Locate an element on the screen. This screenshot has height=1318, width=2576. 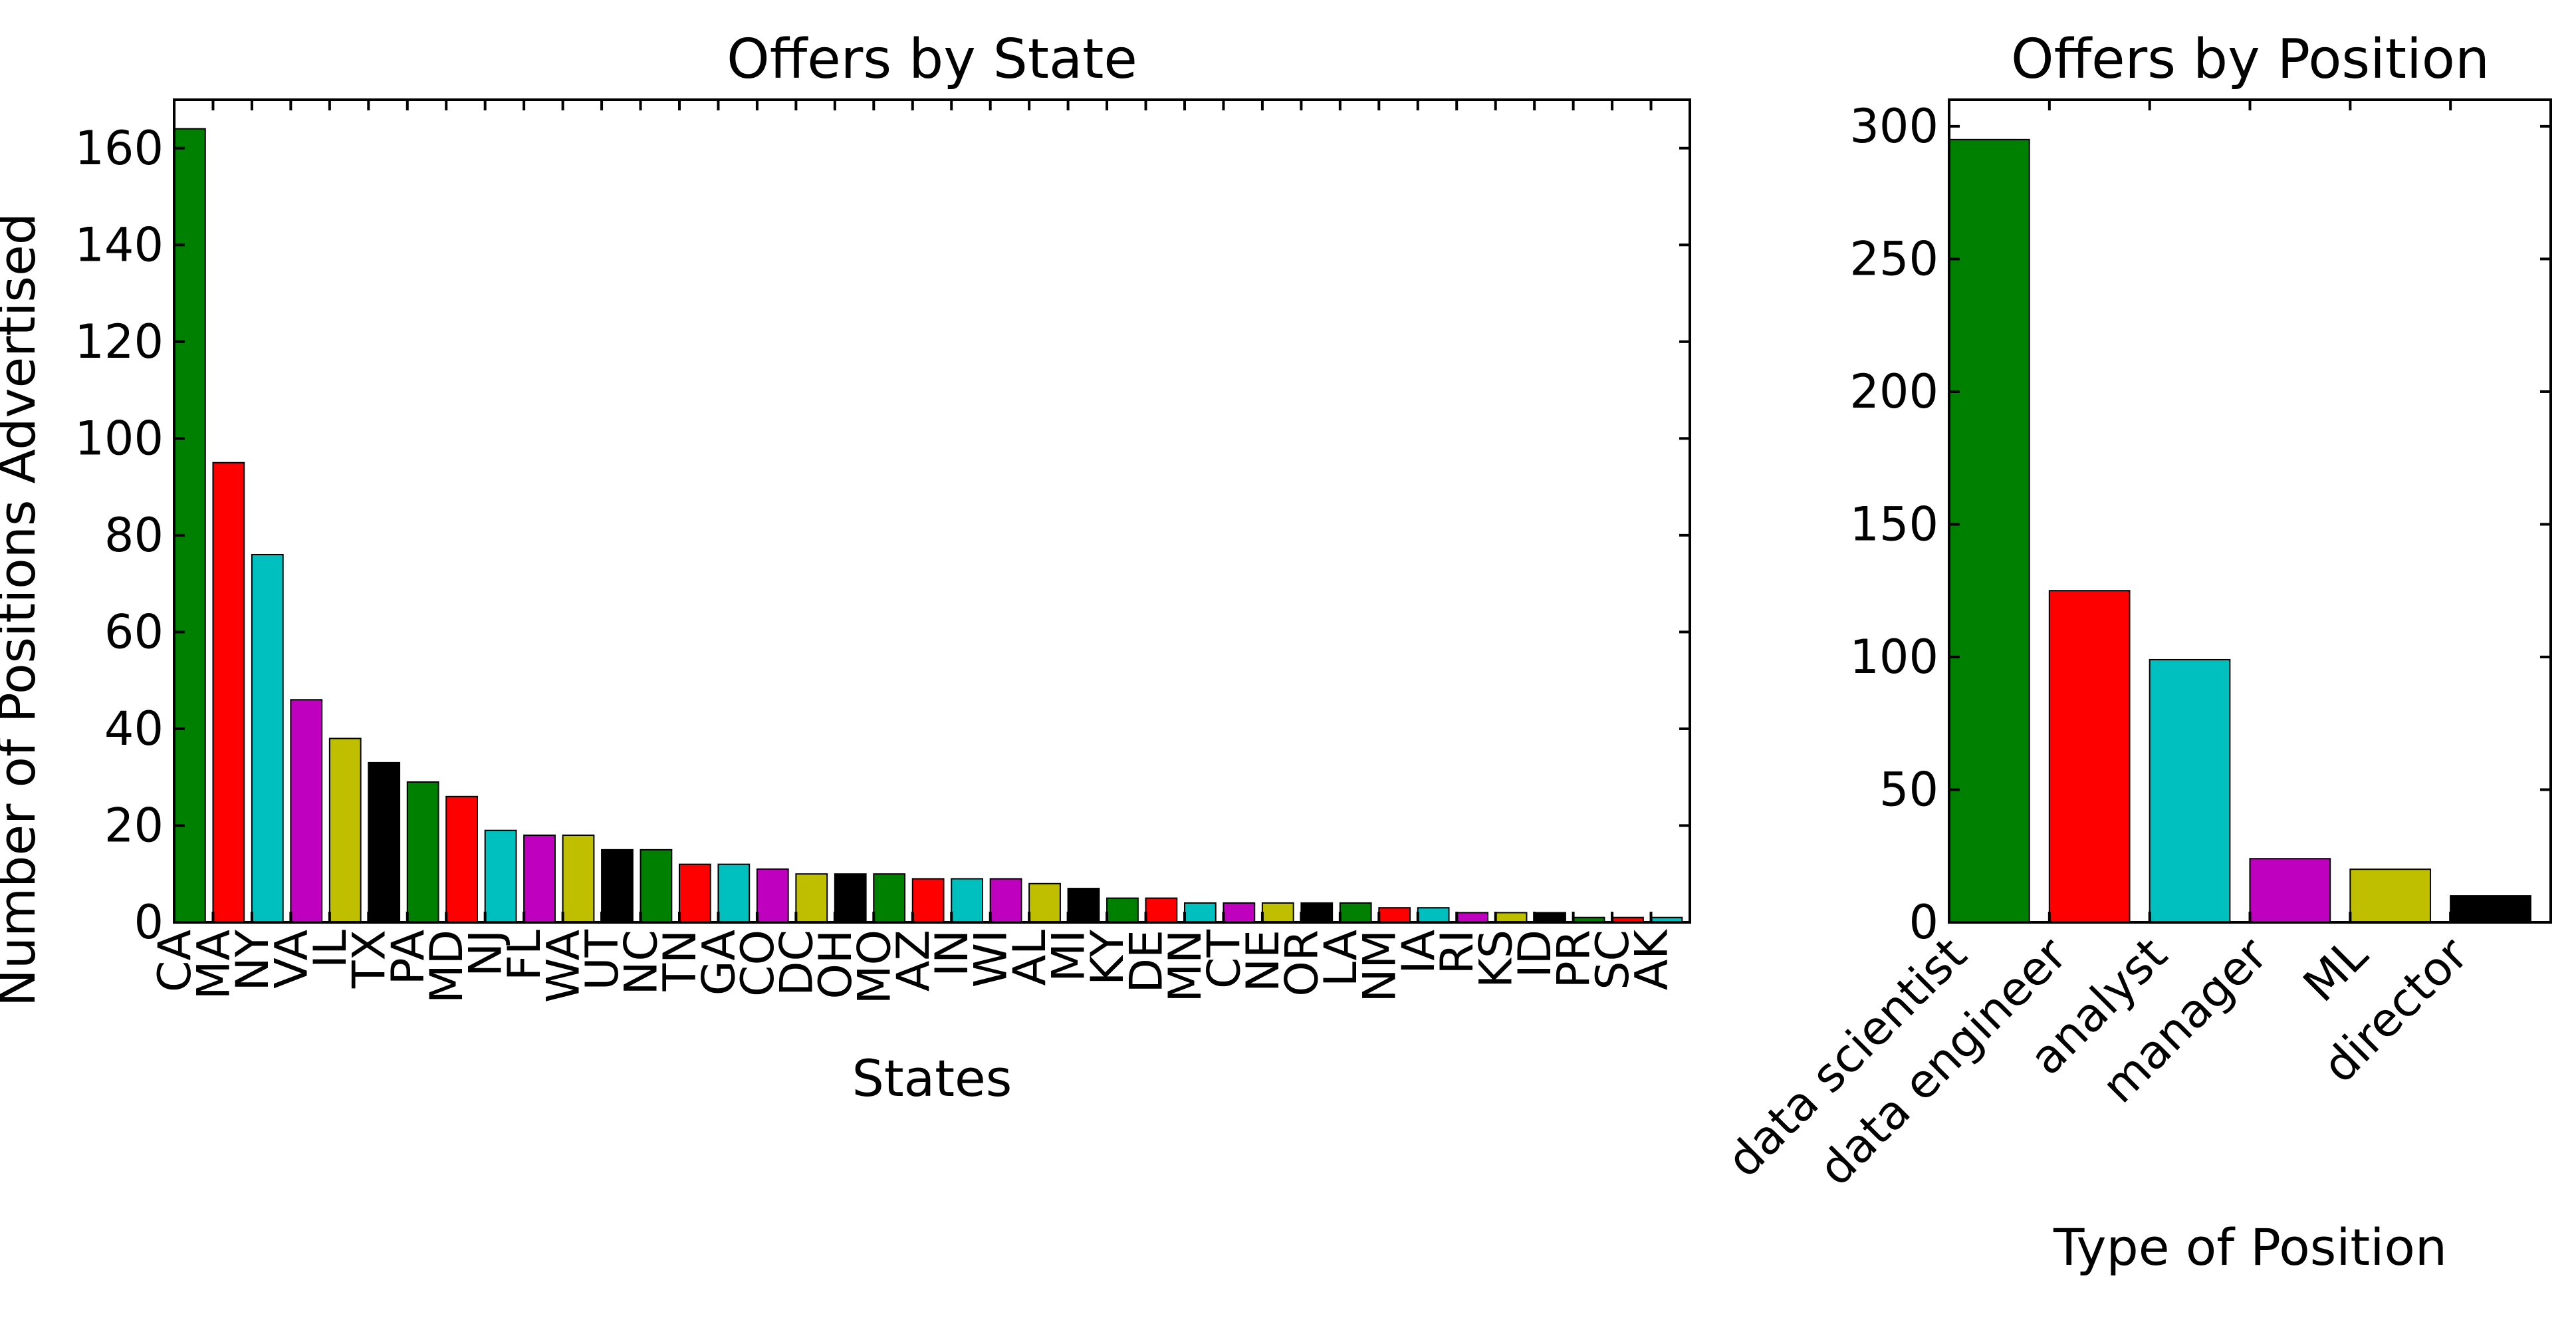
state-y-tick-label: 60 is located at coordinates (134, 631).